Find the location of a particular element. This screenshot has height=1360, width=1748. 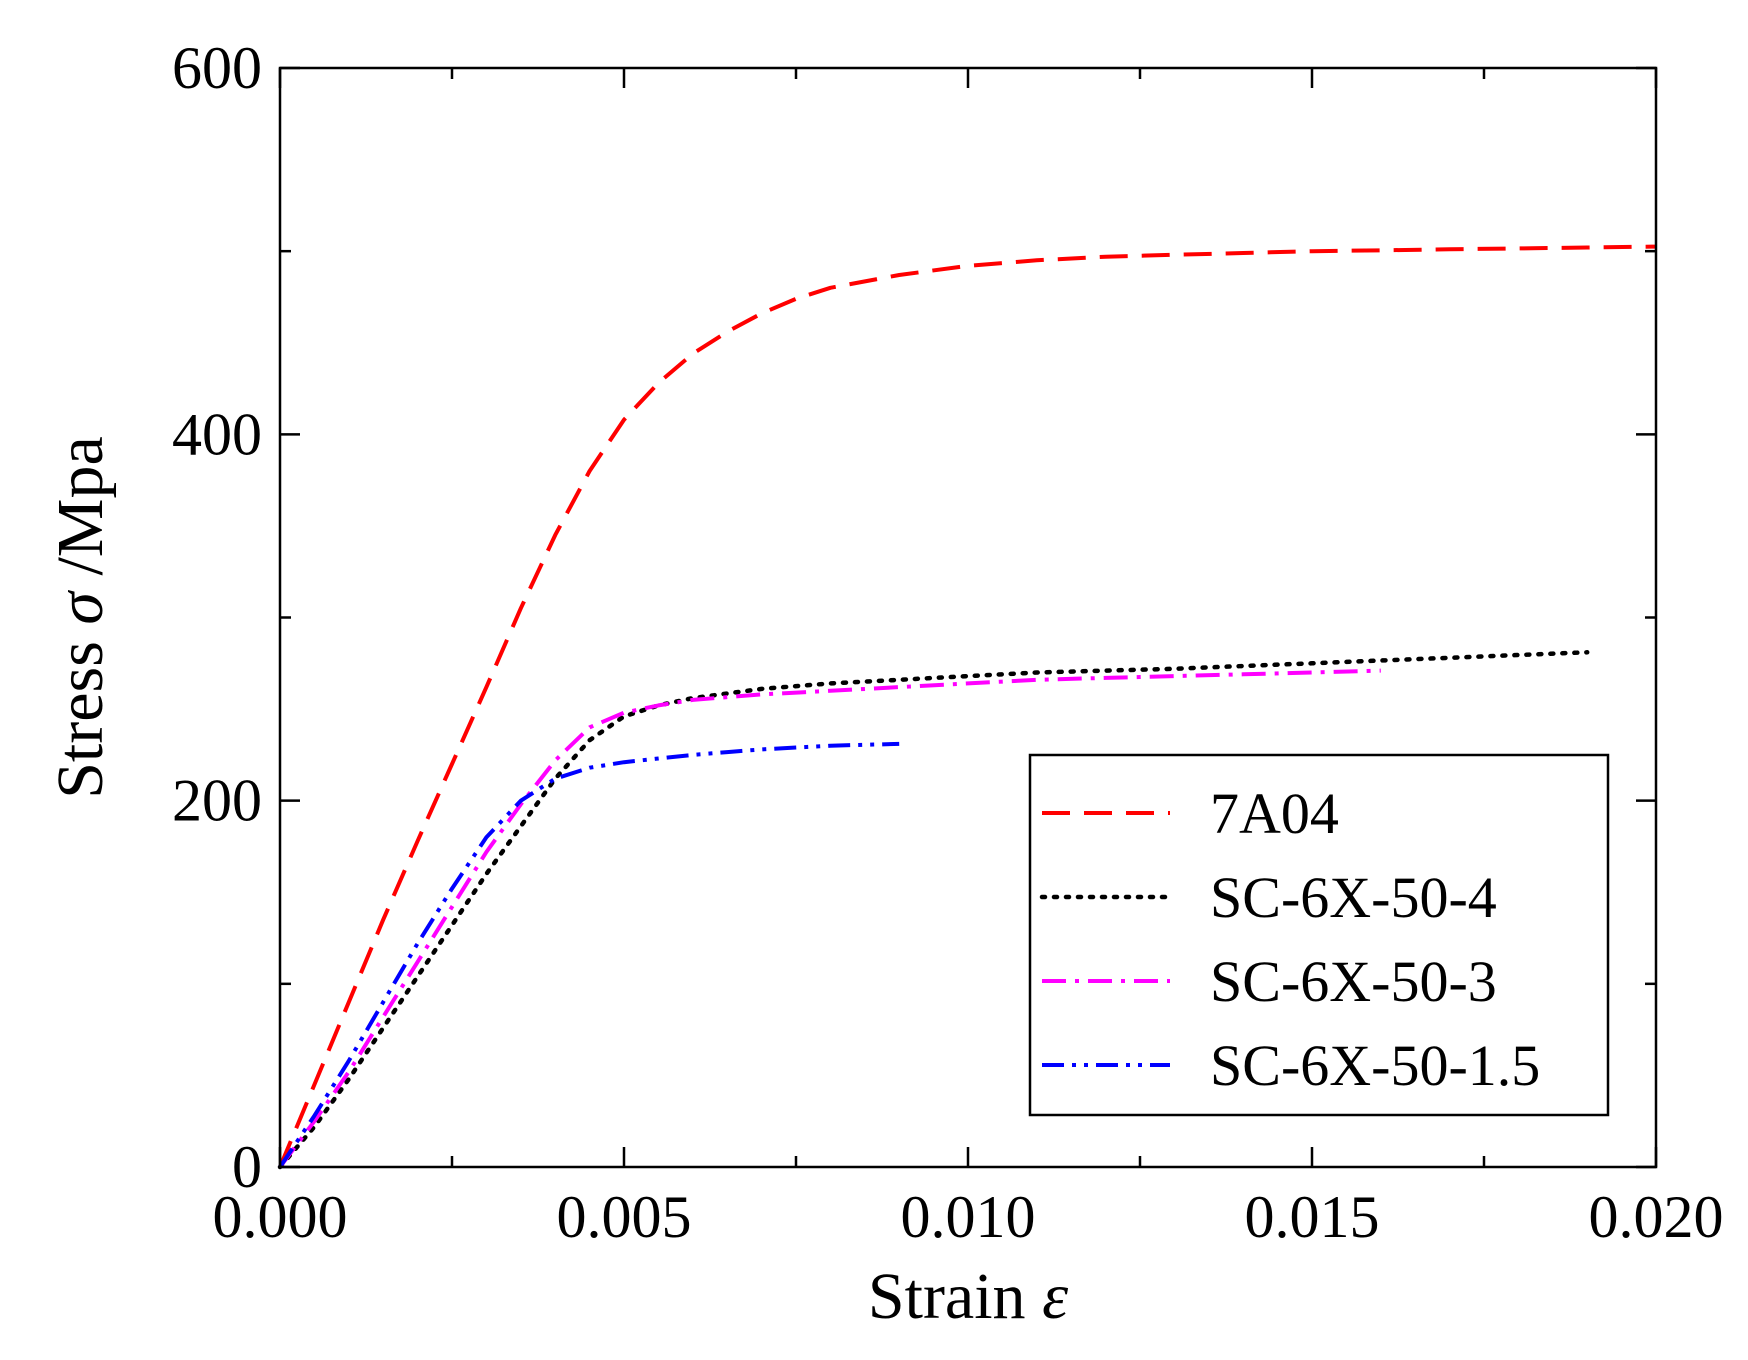

x-axis-title: Strain ε is located at coordinates (968, 1296).